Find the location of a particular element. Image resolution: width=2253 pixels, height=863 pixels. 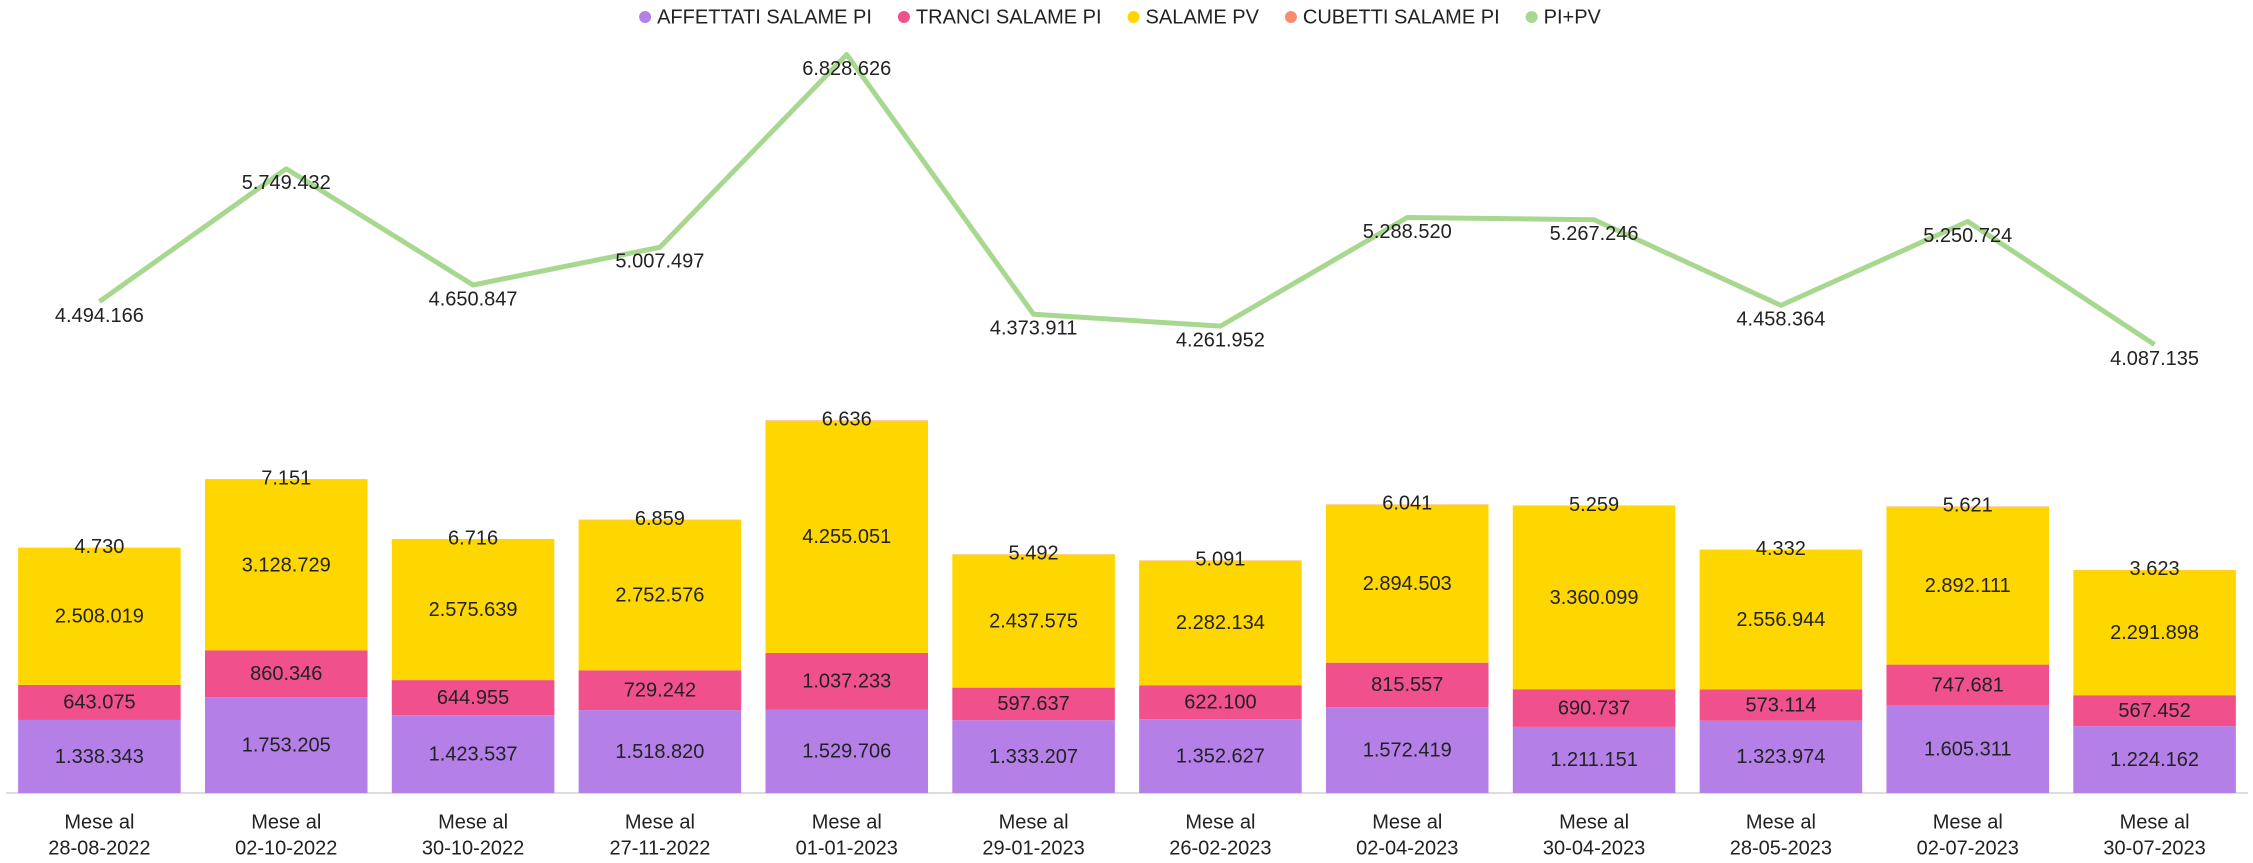

data-label: 1.753.205 is located at coordinates (286, 745).